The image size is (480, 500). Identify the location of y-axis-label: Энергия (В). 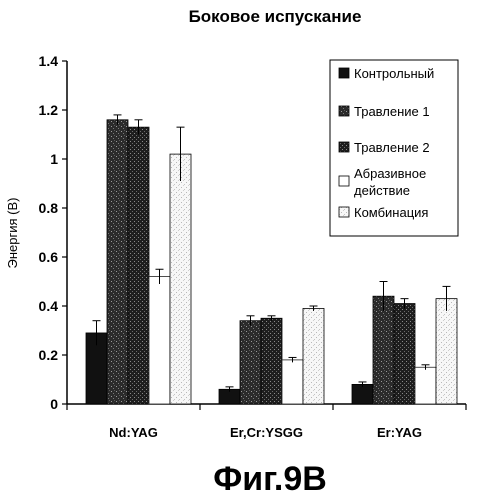
(12, 233).